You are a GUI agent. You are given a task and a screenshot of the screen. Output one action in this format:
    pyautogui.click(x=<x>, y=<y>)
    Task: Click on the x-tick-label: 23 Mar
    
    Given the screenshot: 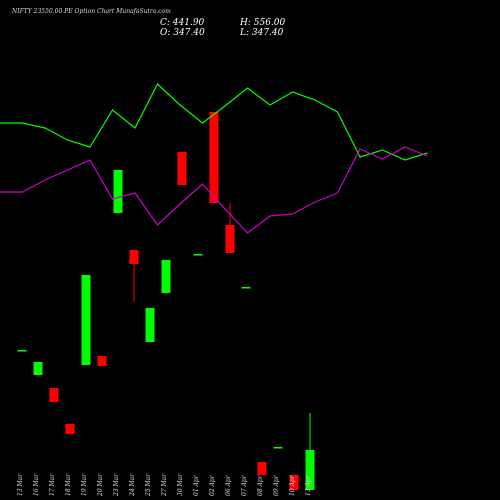 What is the action you would take?
    pyautogui.click(x=116, y=485)
    